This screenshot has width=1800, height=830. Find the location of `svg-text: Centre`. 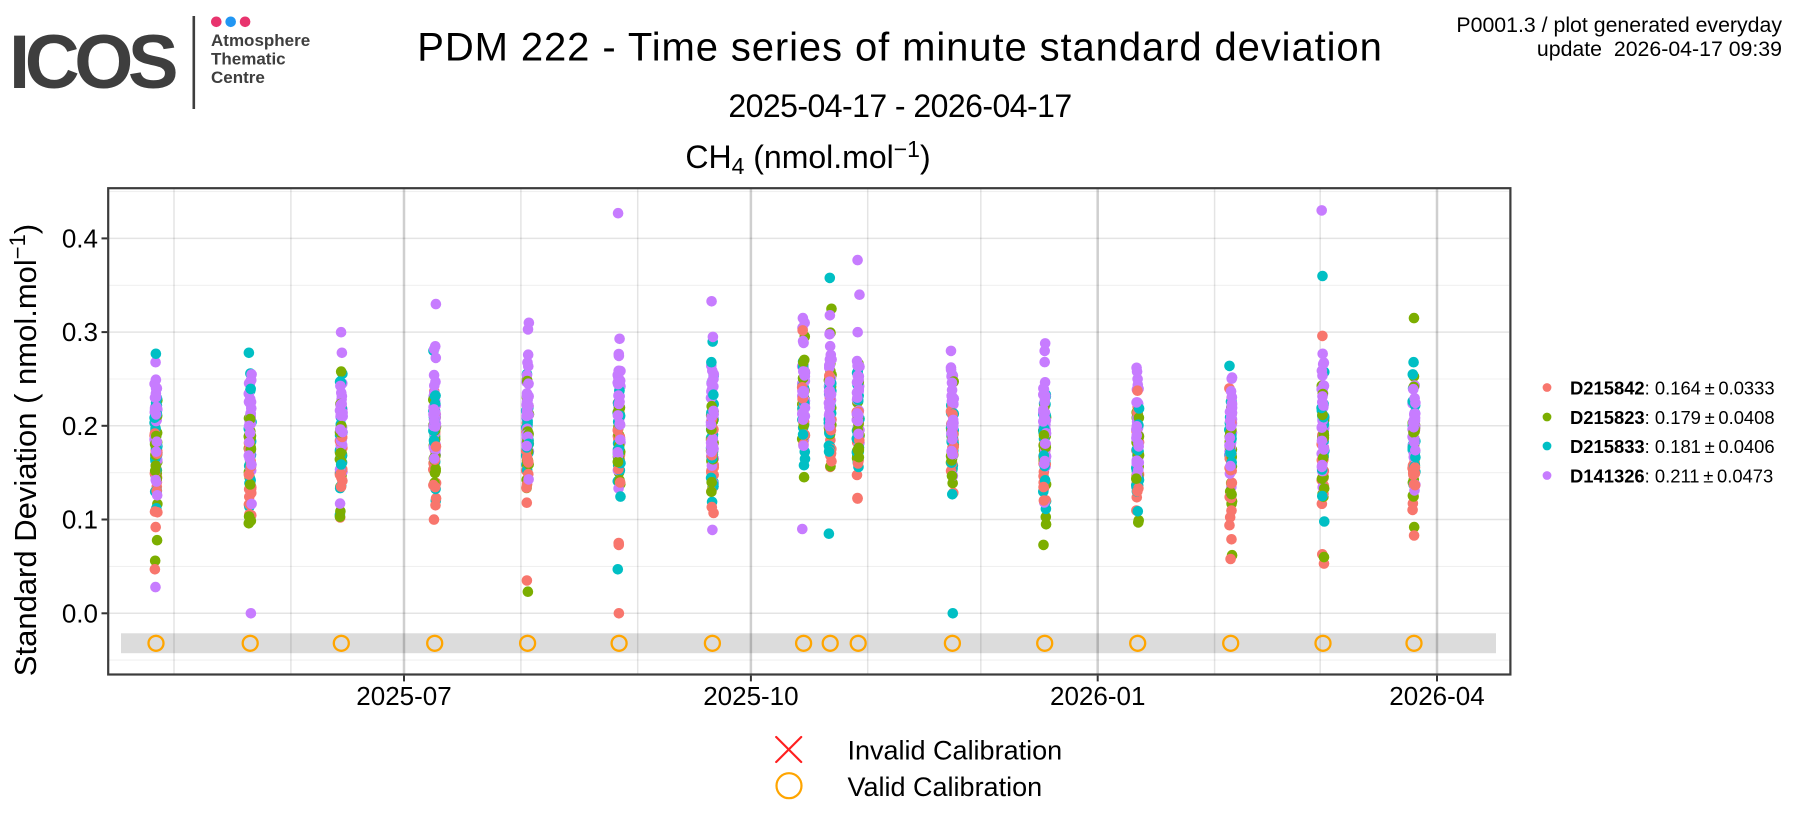

svg-text: Centre is located at coordinates (238, 77).